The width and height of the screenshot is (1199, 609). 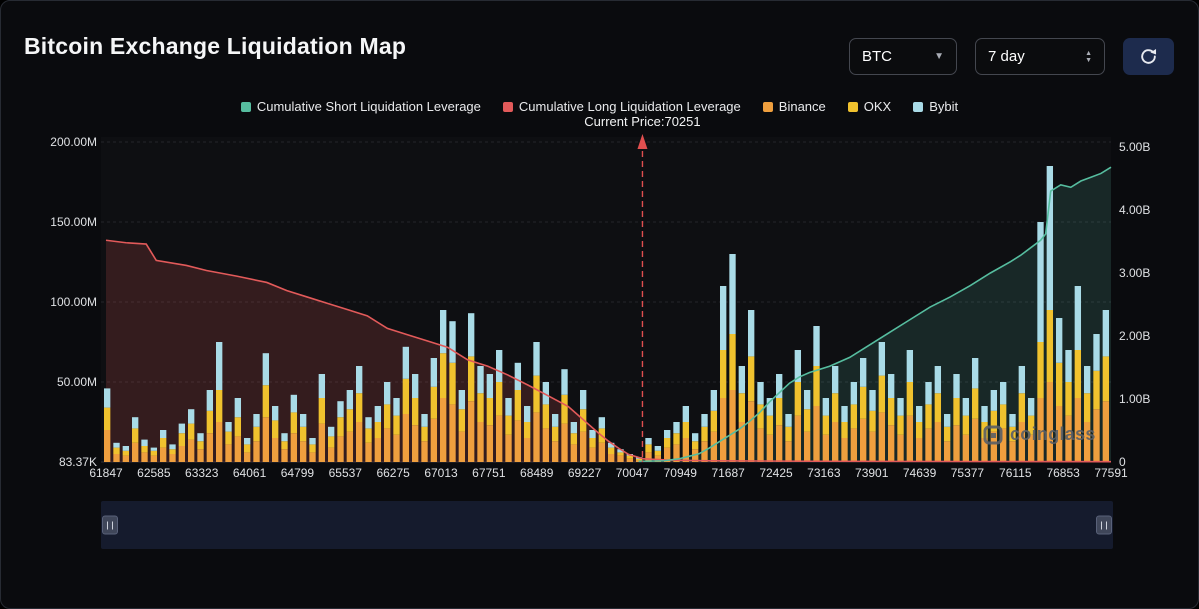 What do you see at coordinates (607, 525) in the screenshot?
I see `range-slider` at bounding box center [607, 525].